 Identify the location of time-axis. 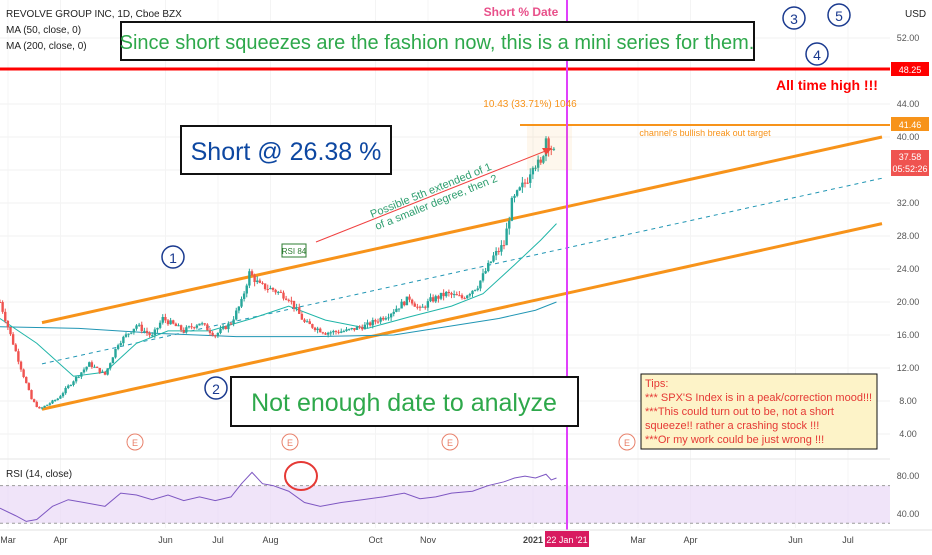
(466, 540).